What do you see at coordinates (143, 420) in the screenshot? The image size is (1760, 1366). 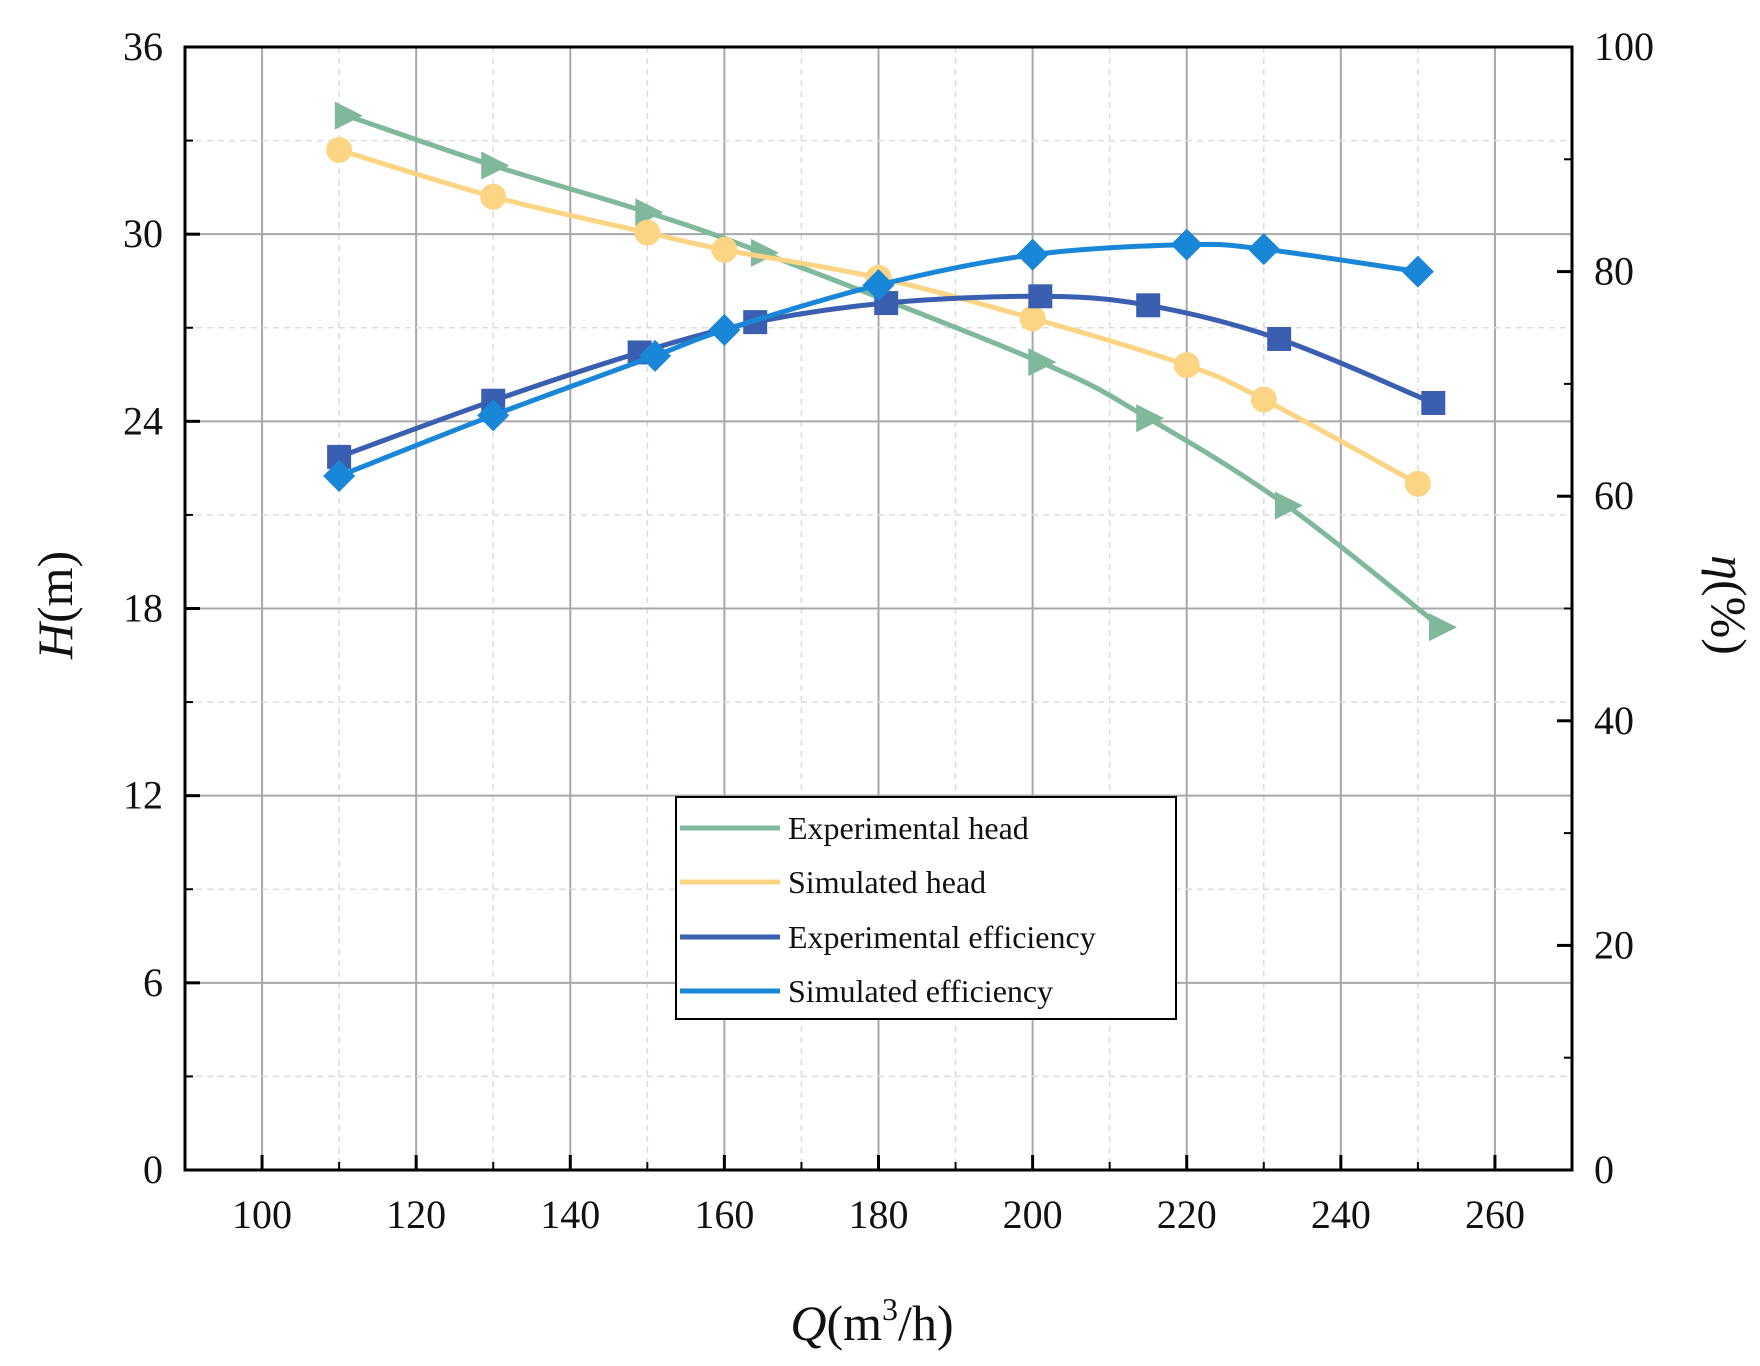 I see `y-left-tick-label: 24` at bounding box center [143, 420].